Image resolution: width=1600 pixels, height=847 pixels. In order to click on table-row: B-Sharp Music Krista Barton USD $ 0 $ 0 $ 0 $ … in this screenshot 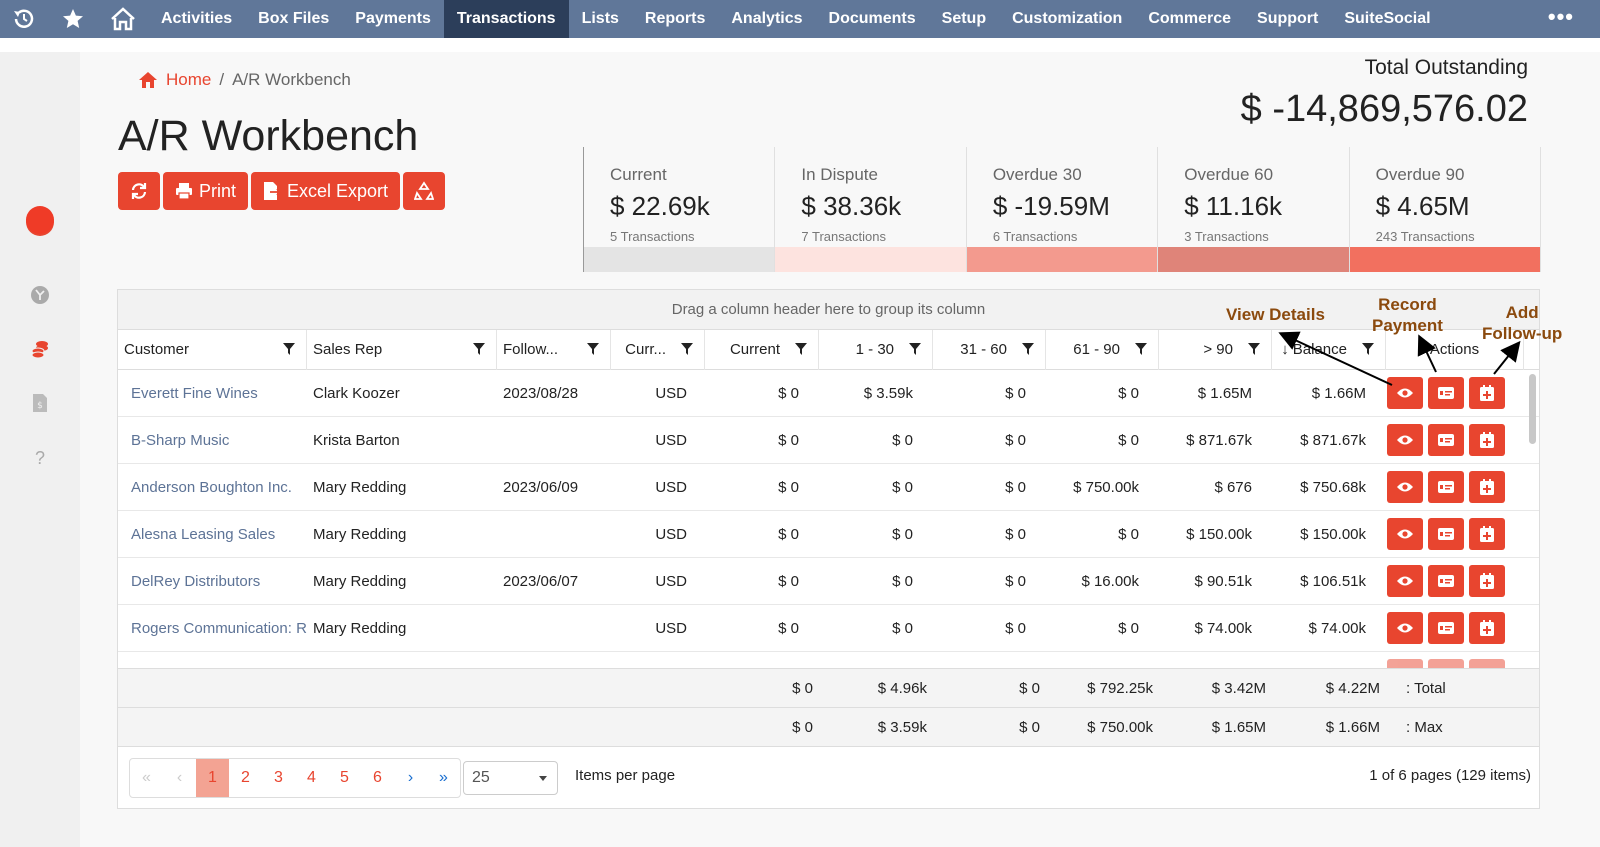, I will do `click(828, 440)`.